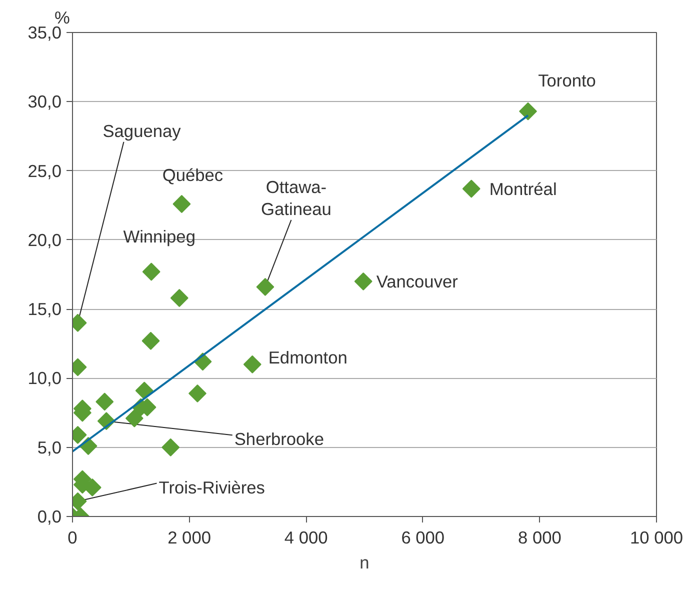 The width and height of the screenshot is (685, 589). Describe the element at coordinates (306, 538) in the screenshot. I see `x-tick-label: 4 000` at that location.